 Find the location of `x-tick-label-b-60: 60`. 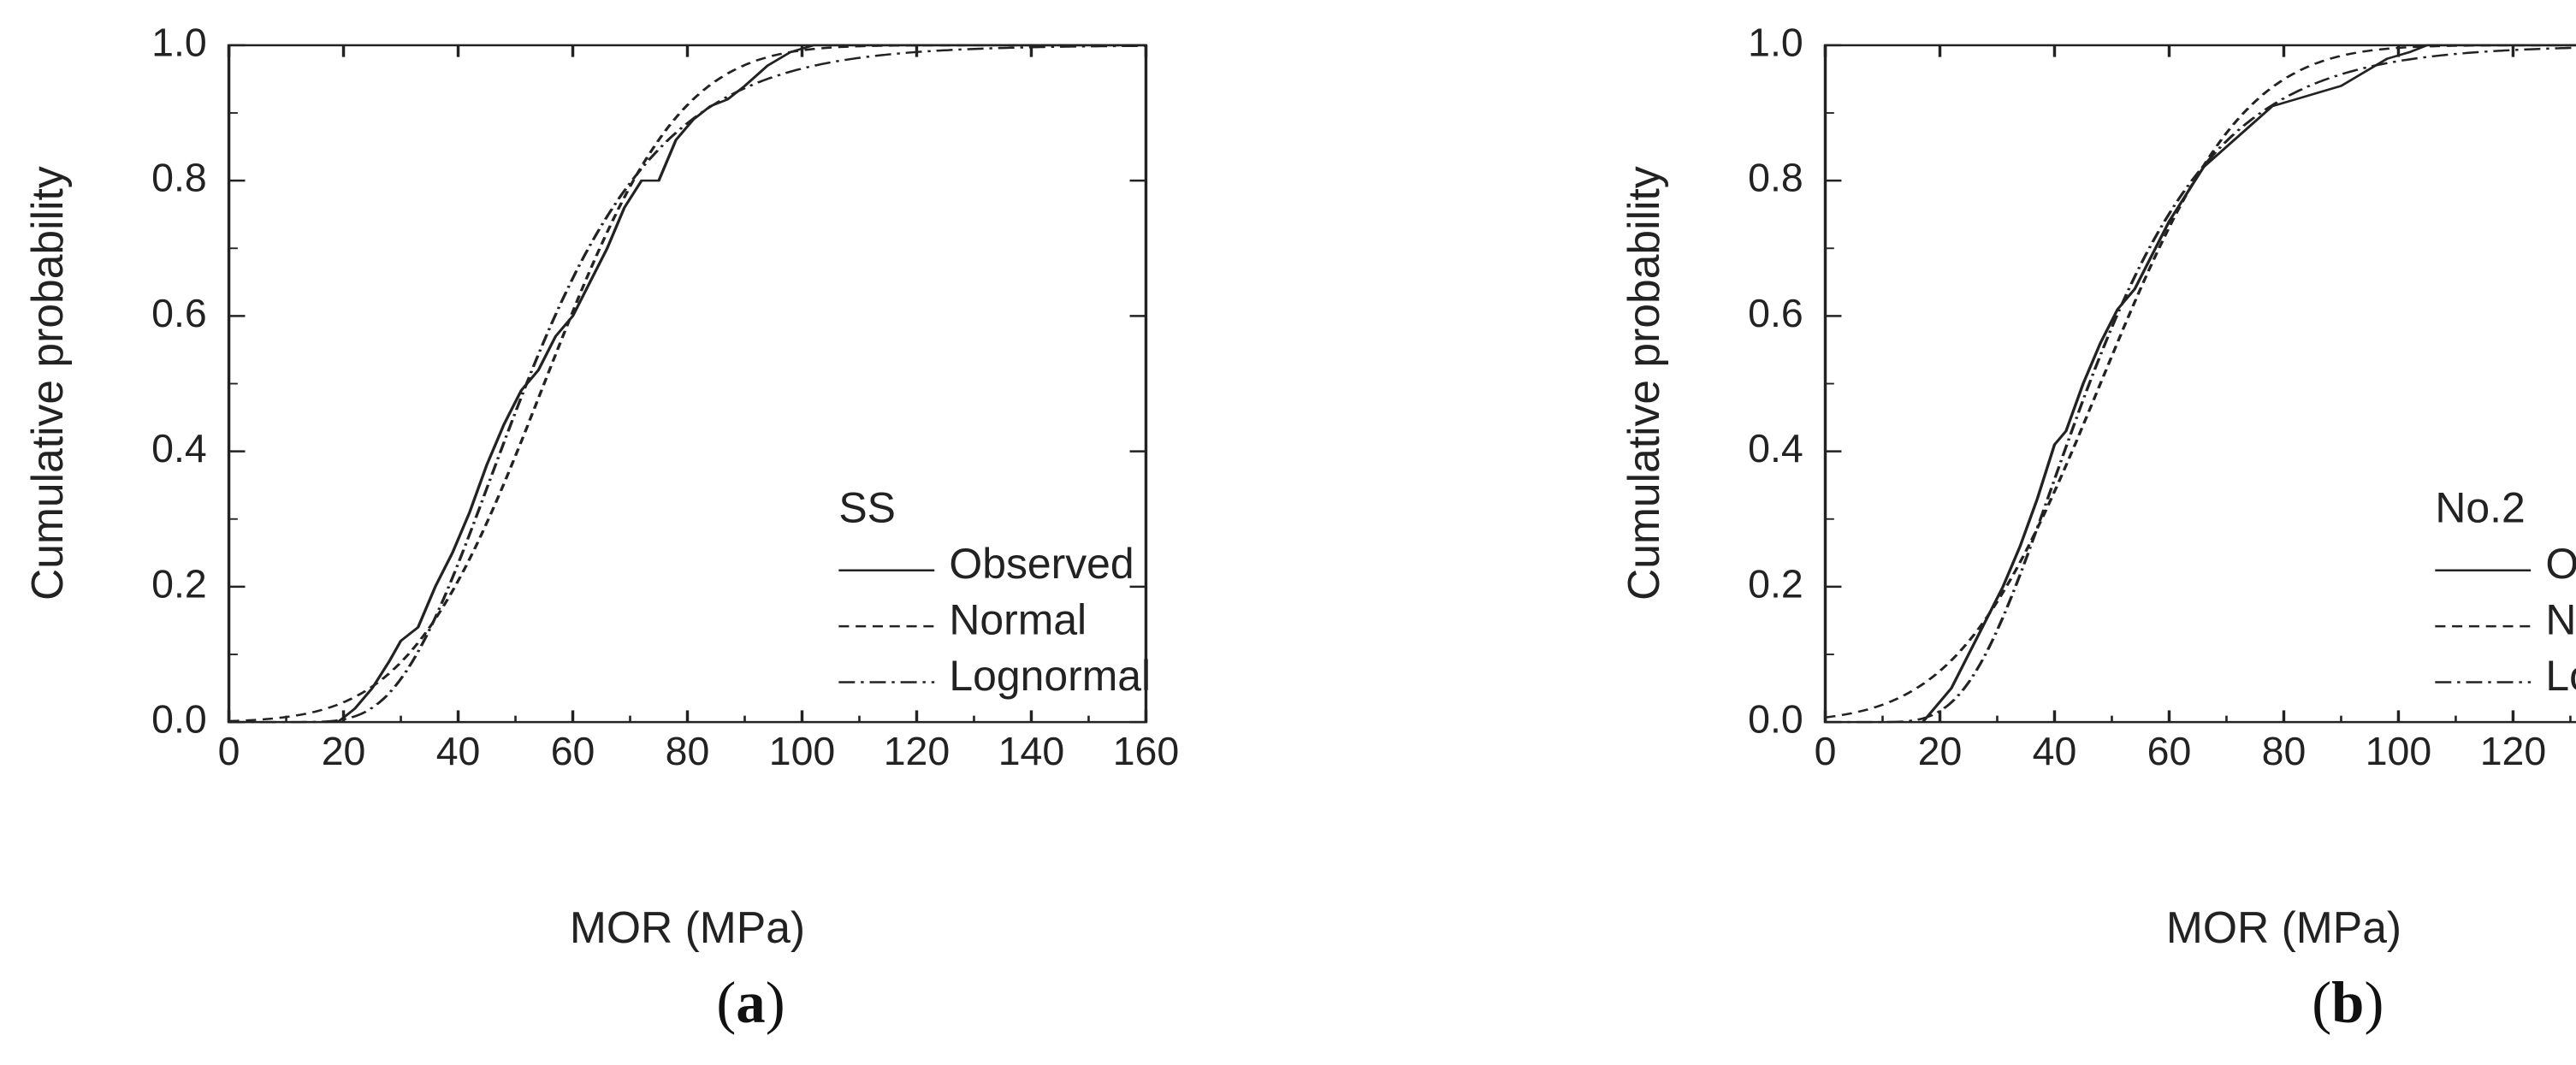

x-tick-label-b-60: 60 is located at coordinates (2169, 751).